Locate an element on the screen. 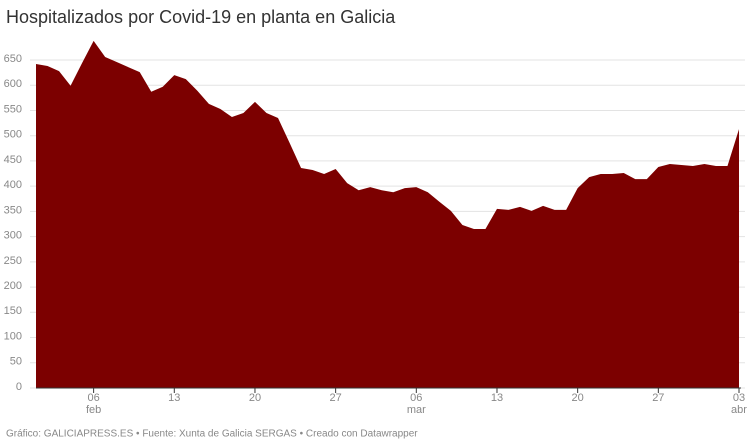 The image size is (756, 447). y-tick-label: 0 is located at coordinates (19, 387).